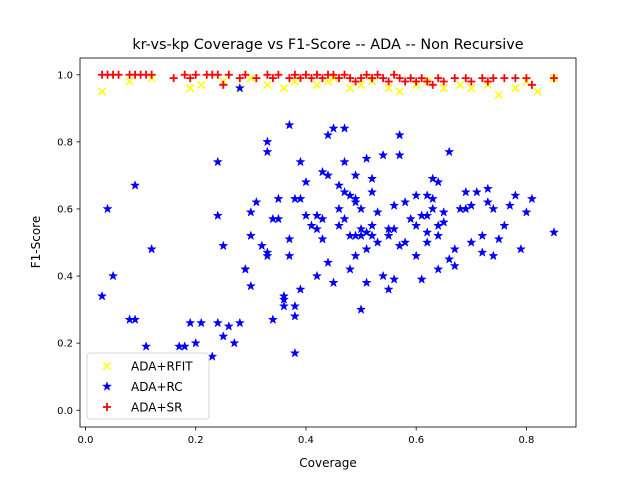 This screenshot has height=480, width=640. I want to click on y-axis-label: F1-Score, so click(36, 242).